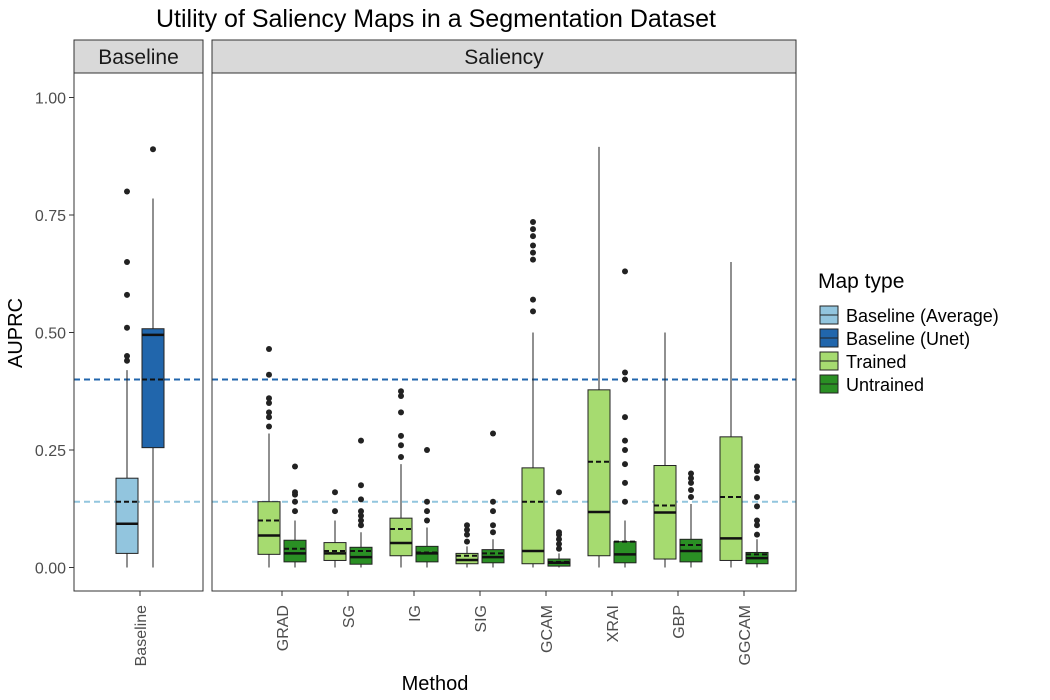  I want to click on box-grad-untrained, so click(295, 515).